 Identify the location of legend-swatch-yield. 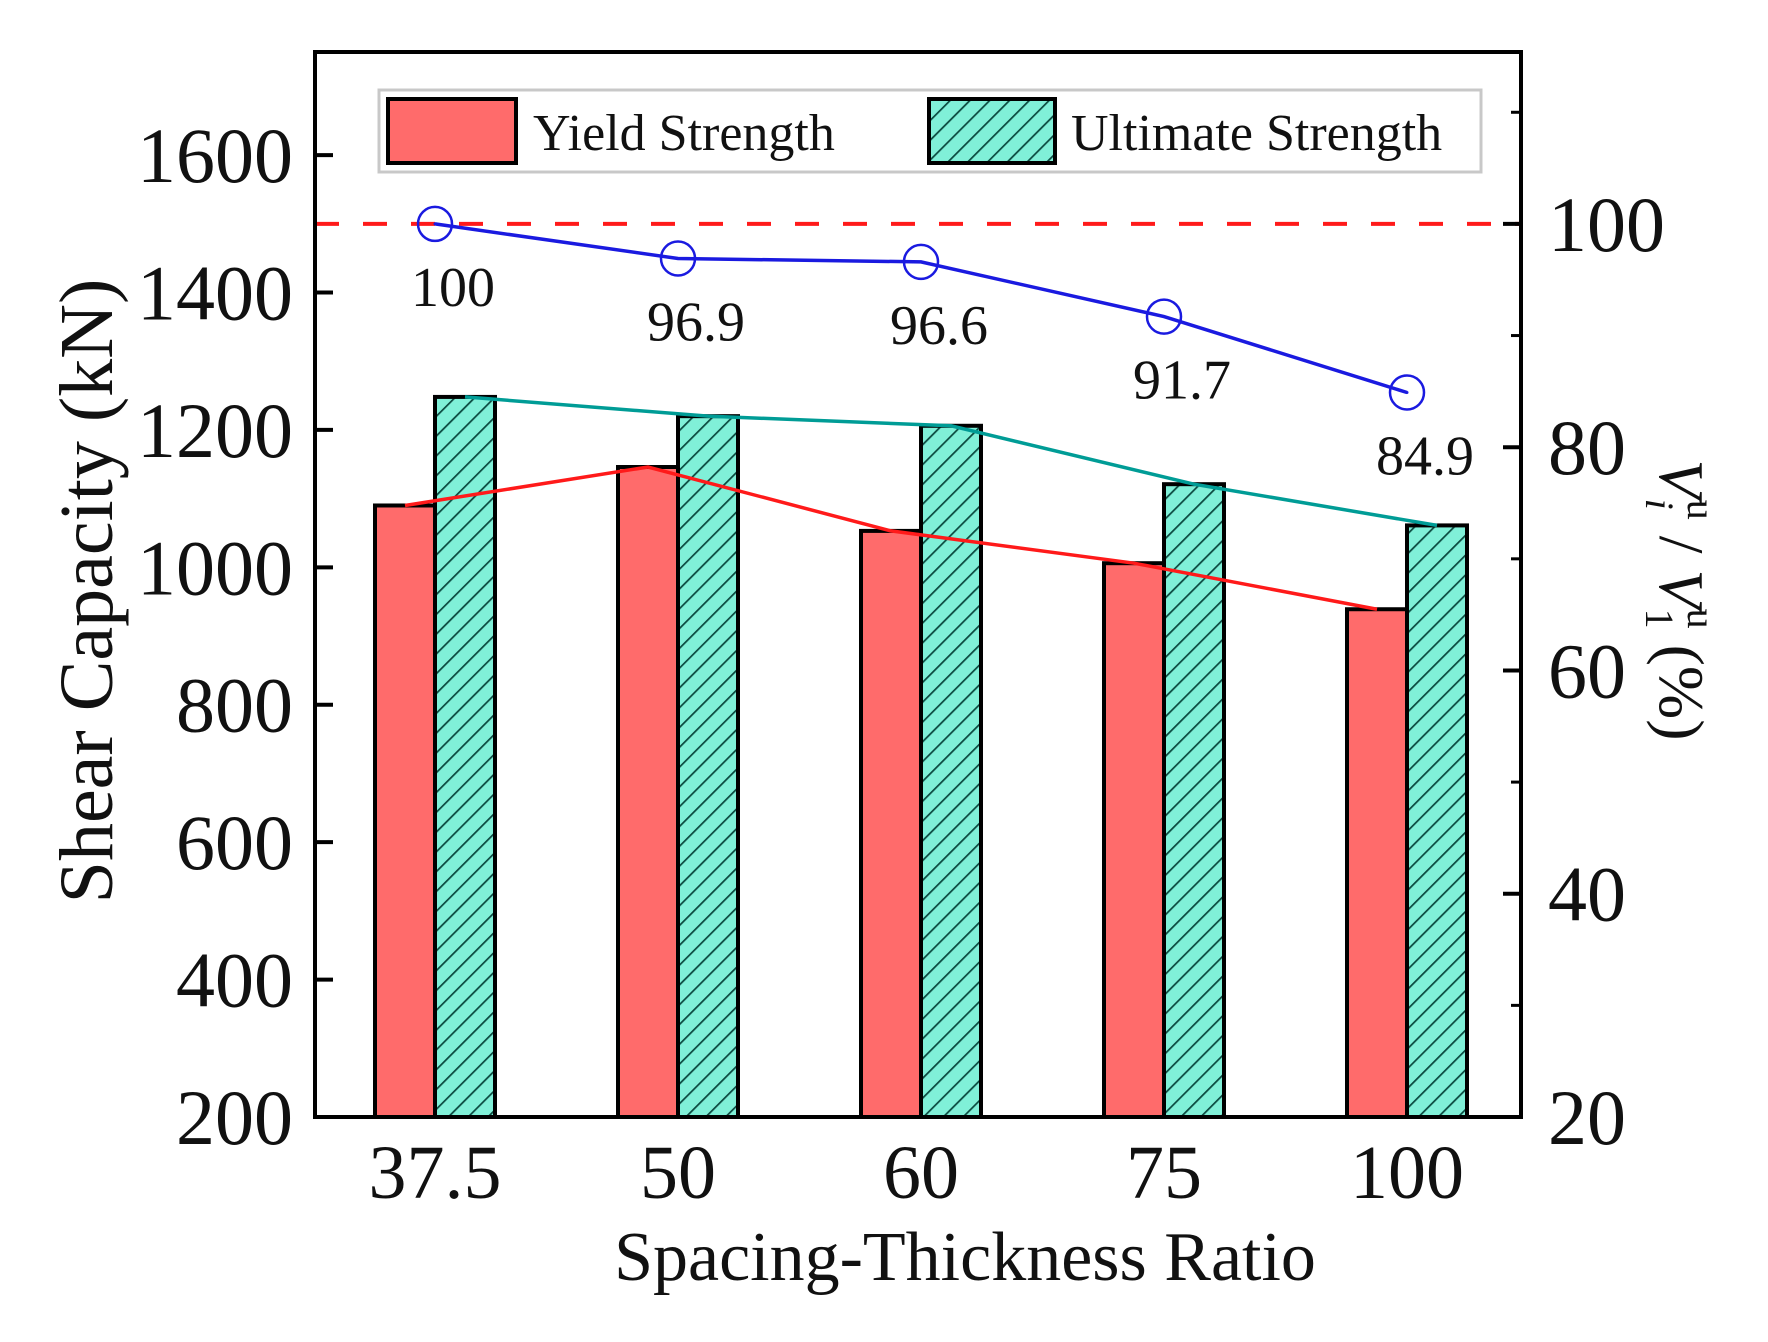
(452, 131).